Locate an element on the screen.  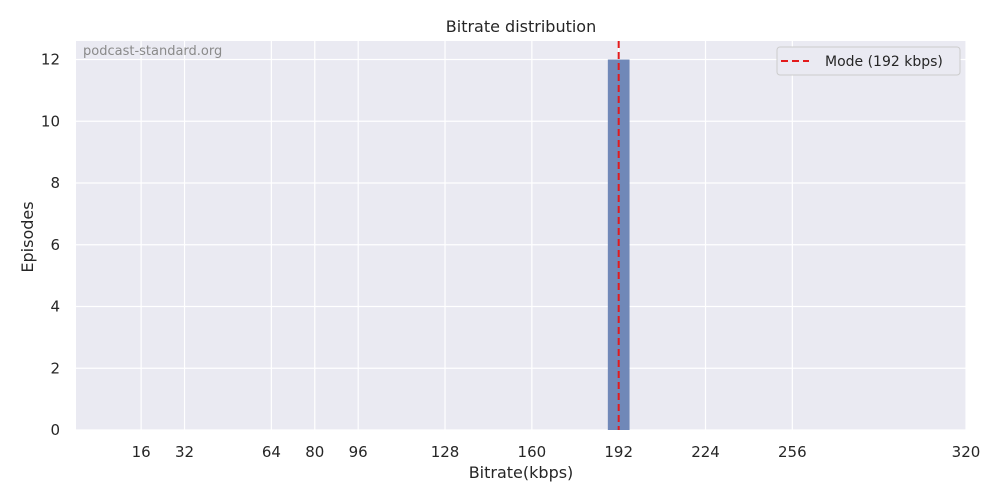
x-tick-label: 128 is located at coordinates (445, 452).